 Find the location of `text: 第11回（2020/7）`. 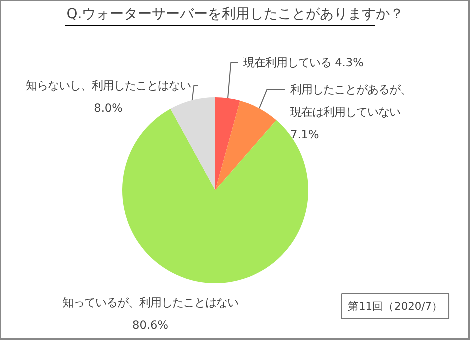

text: 第11回（2020/7） is located at coordinates (396, 306).